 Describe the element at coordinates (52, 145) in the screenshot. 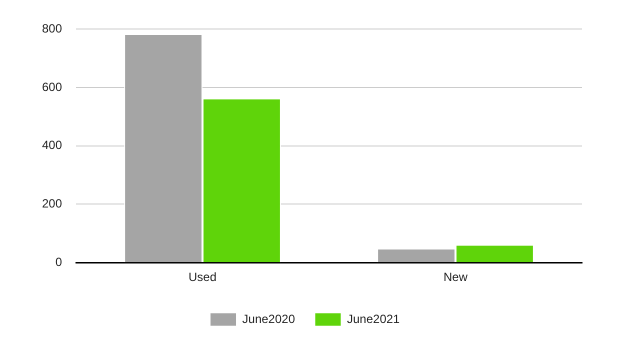

I see `y-tick-label: 400` at that location.